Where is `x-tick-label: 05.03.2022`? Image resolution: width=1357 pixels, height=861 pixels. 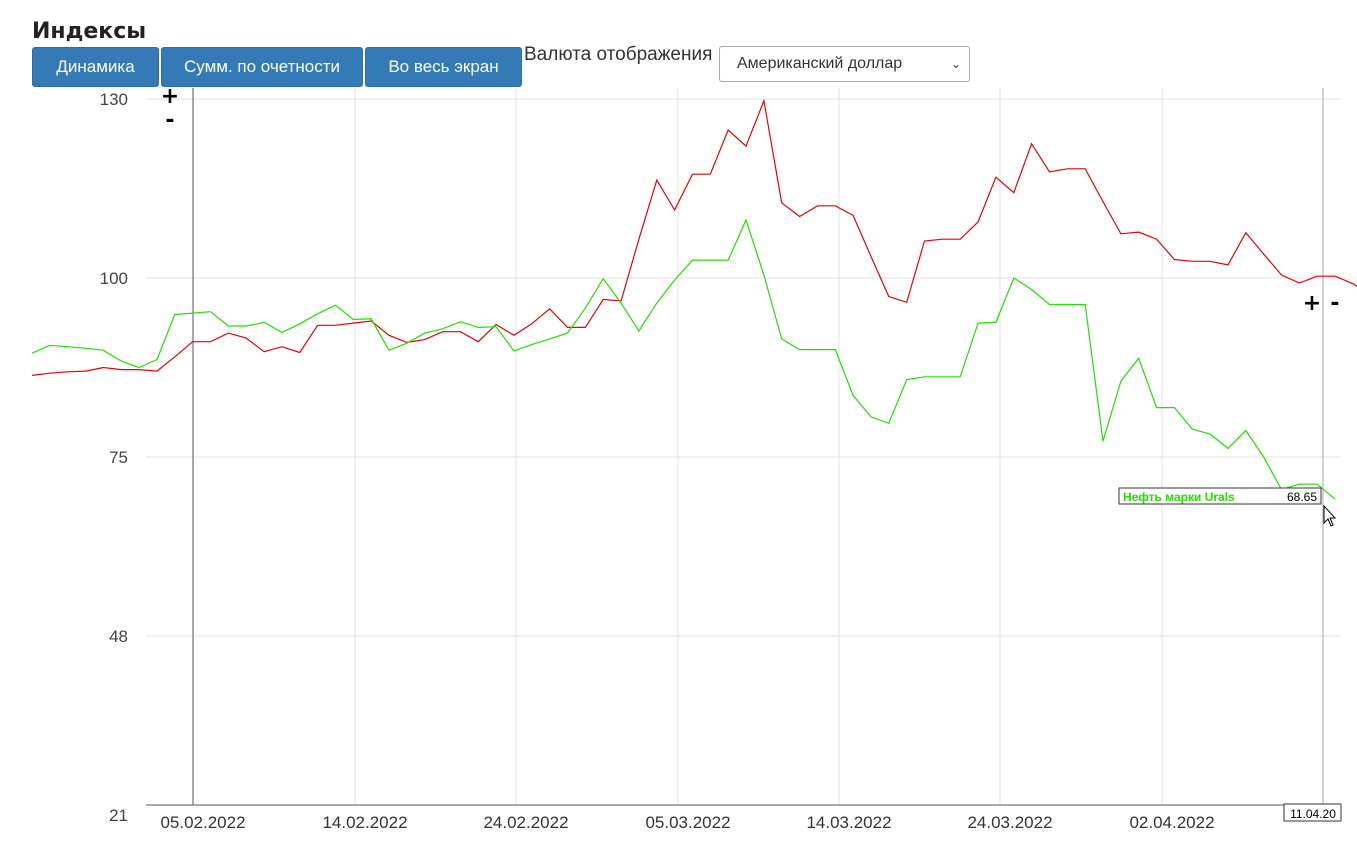 x-tick-label: 05.03.2022 is located at coordinates (687, 822).